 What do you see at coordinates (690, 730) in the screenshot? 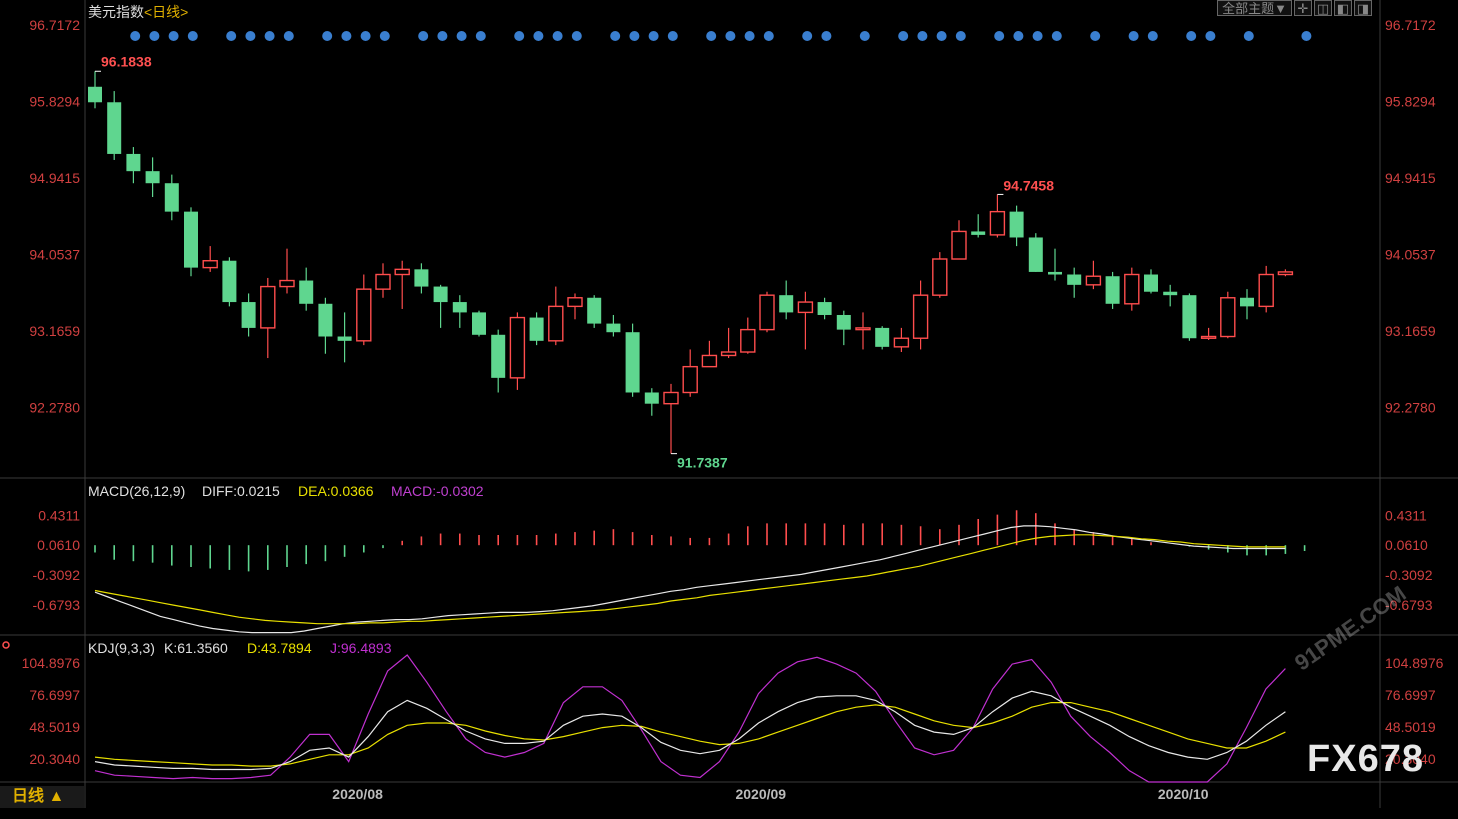
I see `kdj-k-line` at bounding box center [690, 730].